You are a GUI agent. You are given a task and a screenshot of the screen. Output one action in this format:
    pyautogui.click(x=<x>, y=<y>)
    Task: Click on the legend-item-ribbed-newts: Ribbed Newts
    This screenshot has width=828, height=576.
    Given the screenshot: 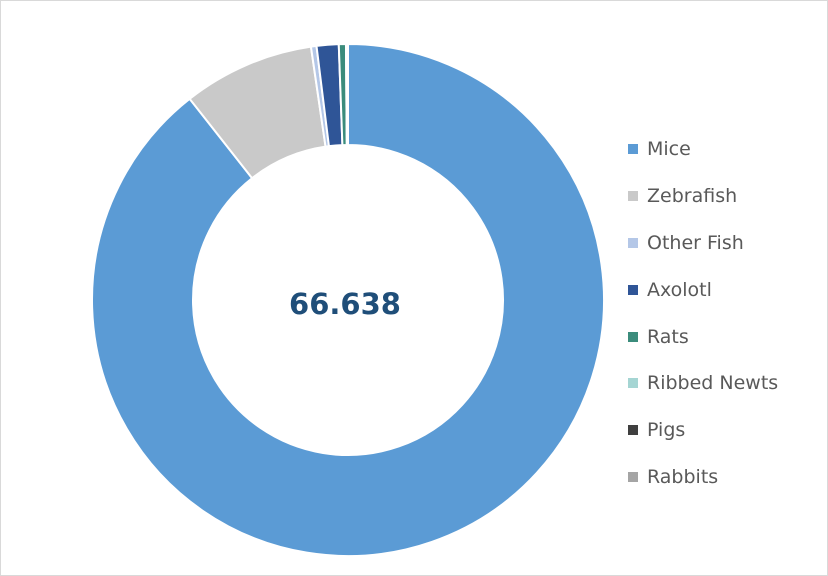 What is the action you would take?
    pyautogui.click(x=725, y=383)
    